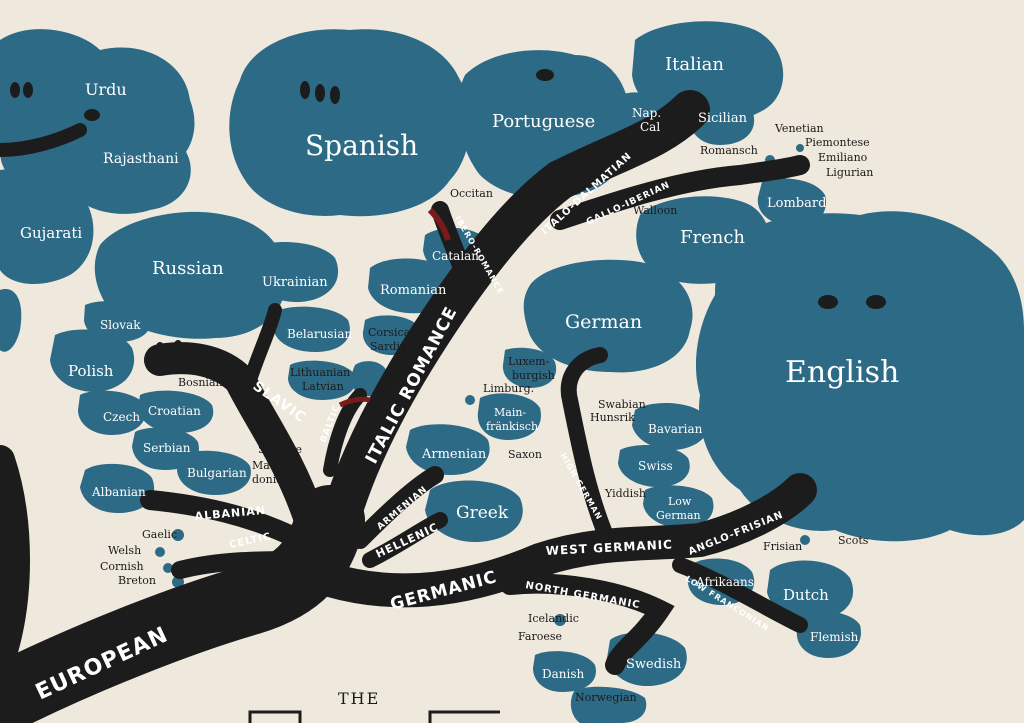  What do you see at coordinates (295, 282) in the screenshot?
I see `label-ukrainian: Ukrainian` at bounding box center [295, 282].